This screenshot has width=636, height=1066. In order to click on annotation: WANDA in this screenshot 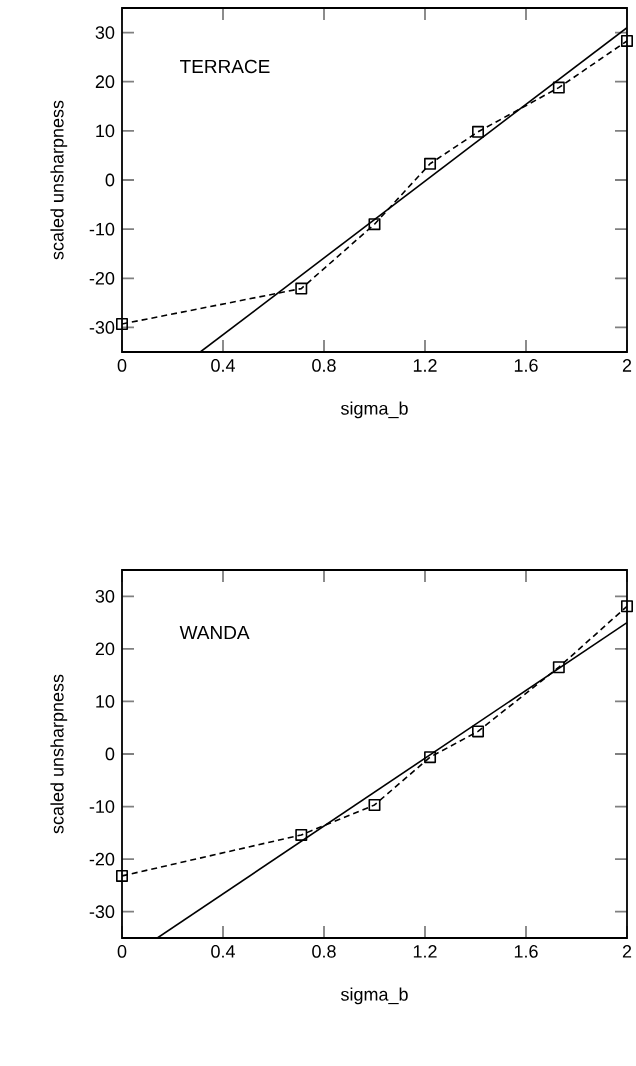, I will do `click(214, 633)`.